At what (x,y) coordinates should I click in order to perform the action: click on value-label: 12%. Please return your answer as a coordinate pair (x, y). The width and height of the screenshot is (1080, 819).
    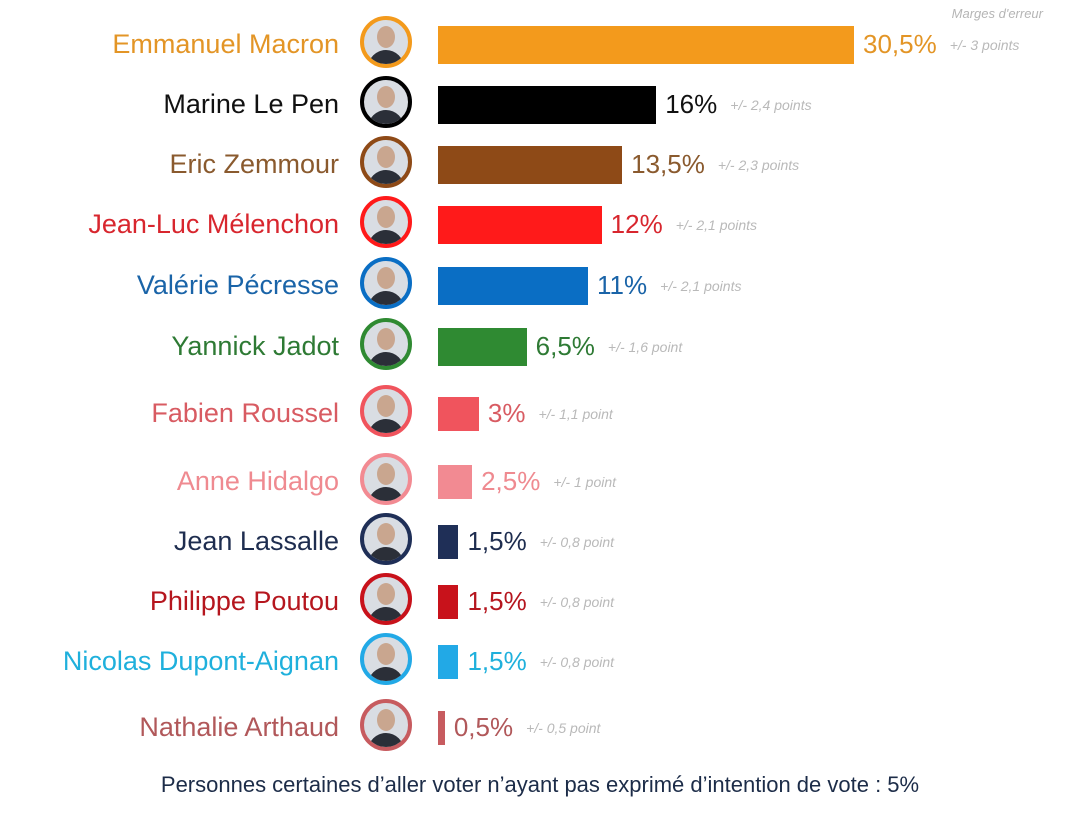
    Looking at the image, I should click on (636, 224).